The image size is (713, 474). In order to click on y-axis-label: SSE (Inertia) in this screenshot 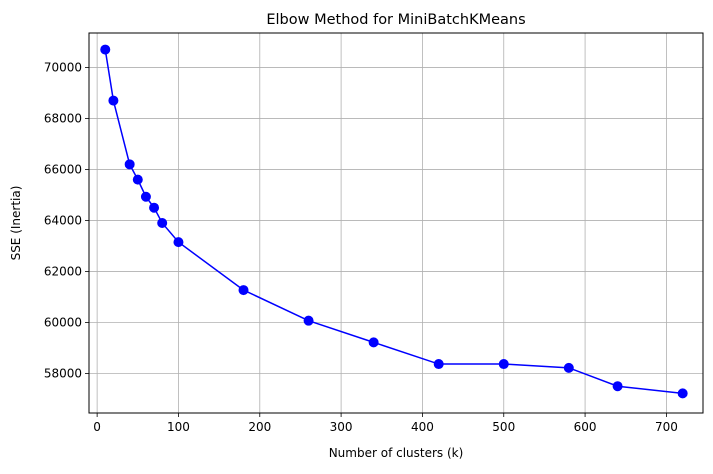, I will do `click(16, 223)`.